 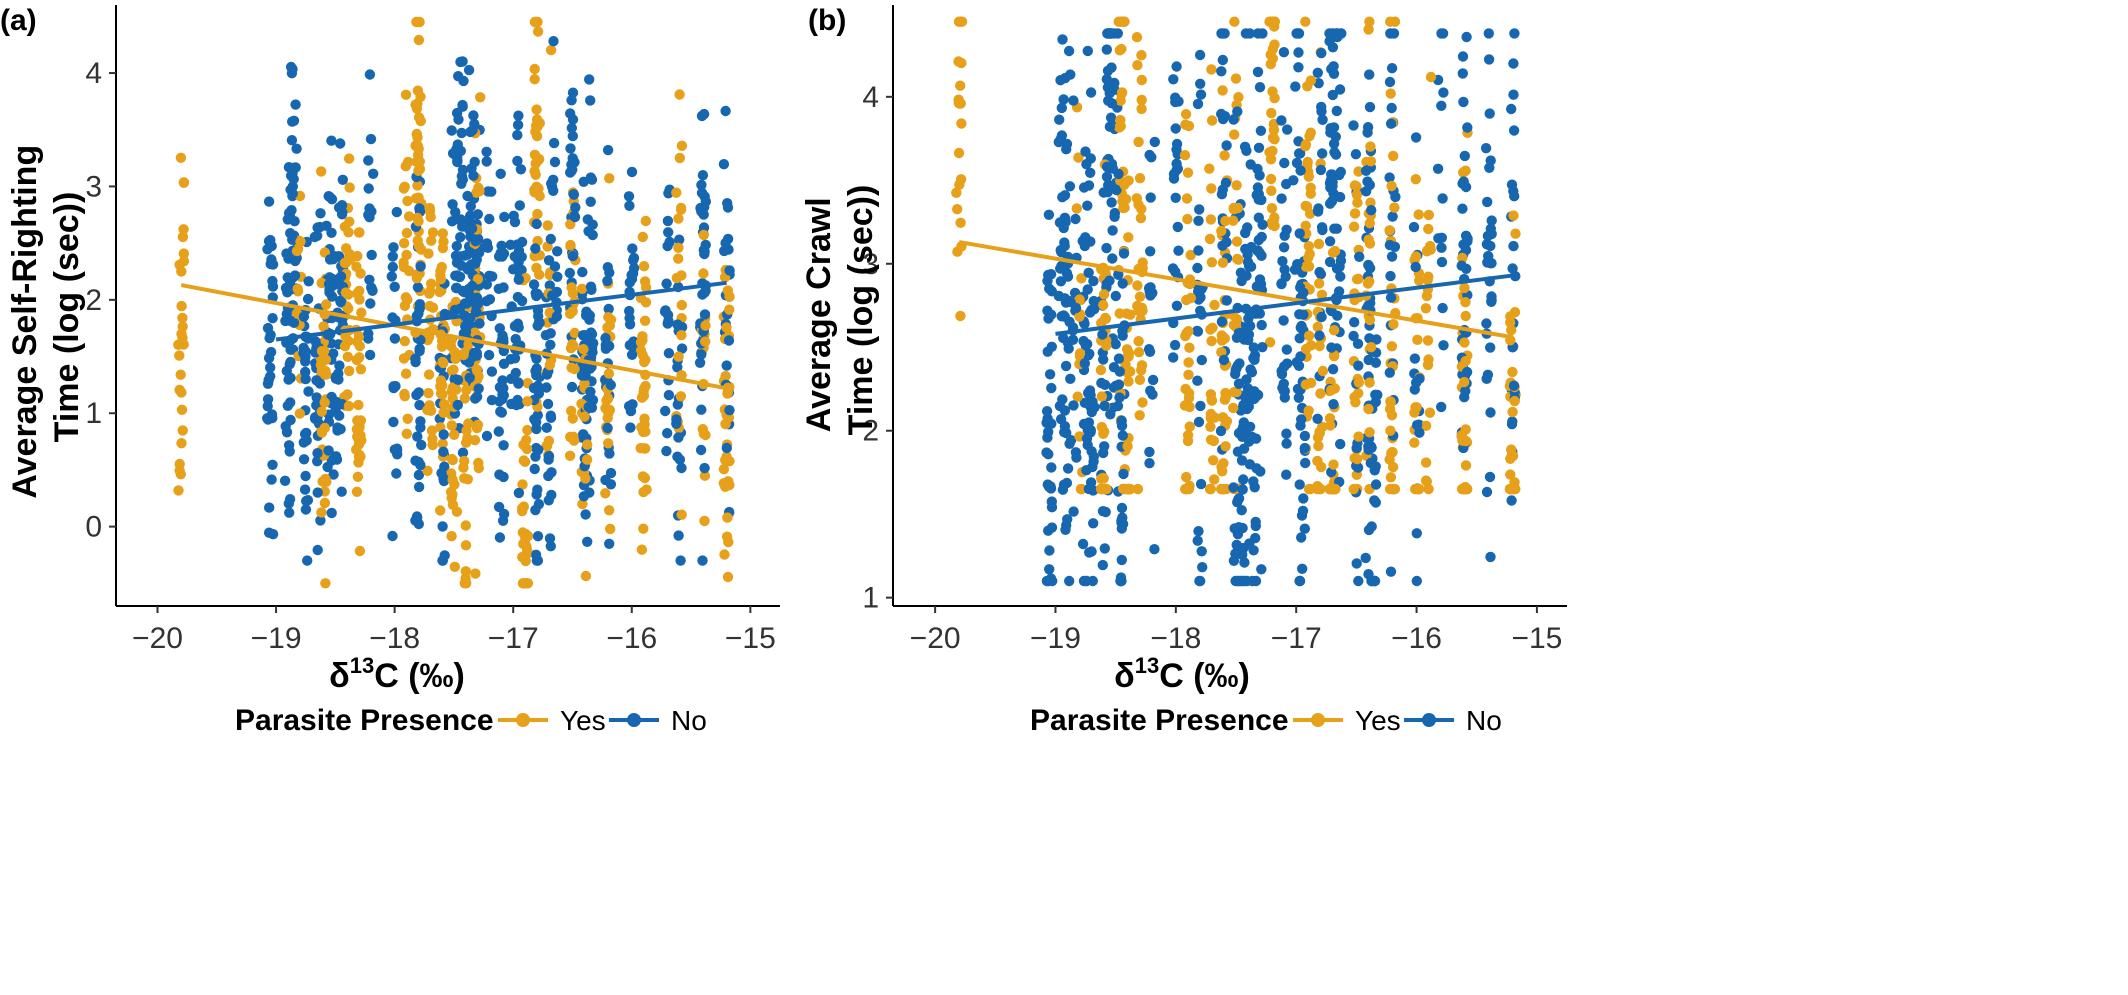 I want to click on y-tick-label: 3, so click(x=870, y=264).